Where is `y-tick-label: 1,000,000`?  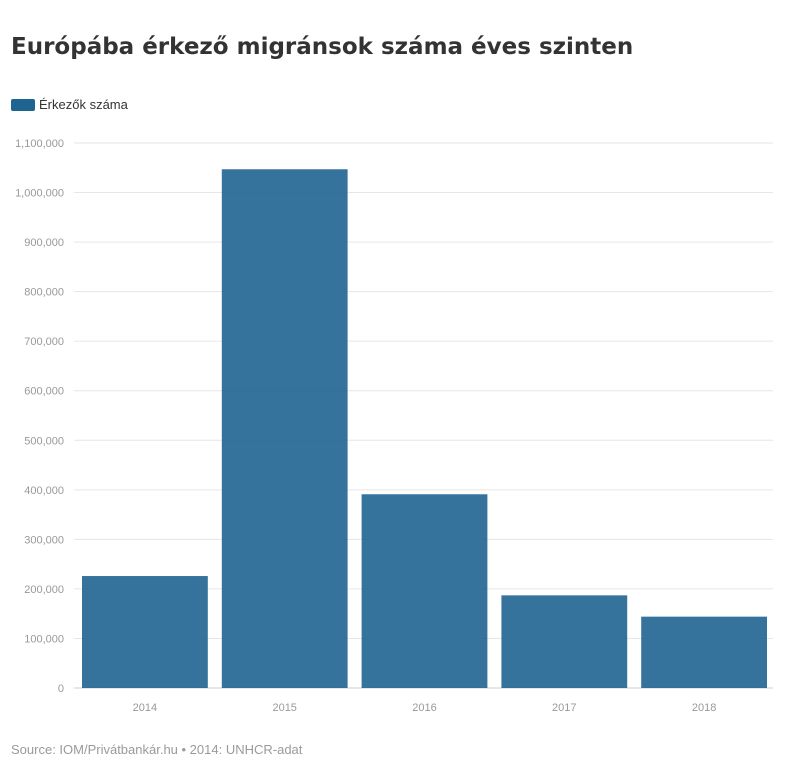
y-tick-label: 1,000,000 is located at coordinates (39, 194).